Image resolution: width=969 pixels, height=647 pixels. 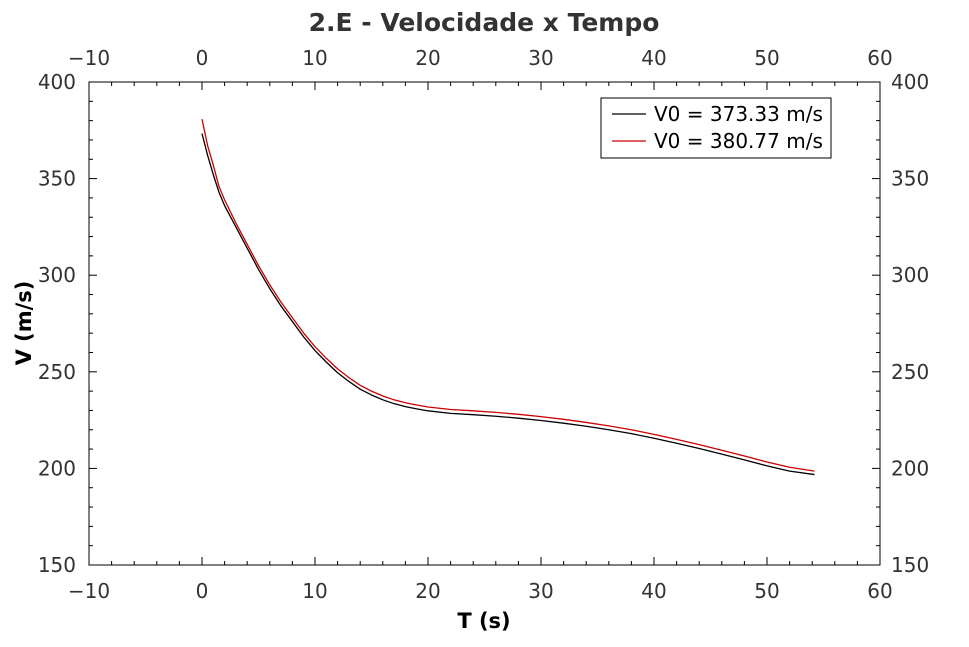 What do you see at coordinates (738, 141) in the screenshot?
I see `legend-entry-2: V0 = 380.77 m/s` at bounding box center [738, 141].